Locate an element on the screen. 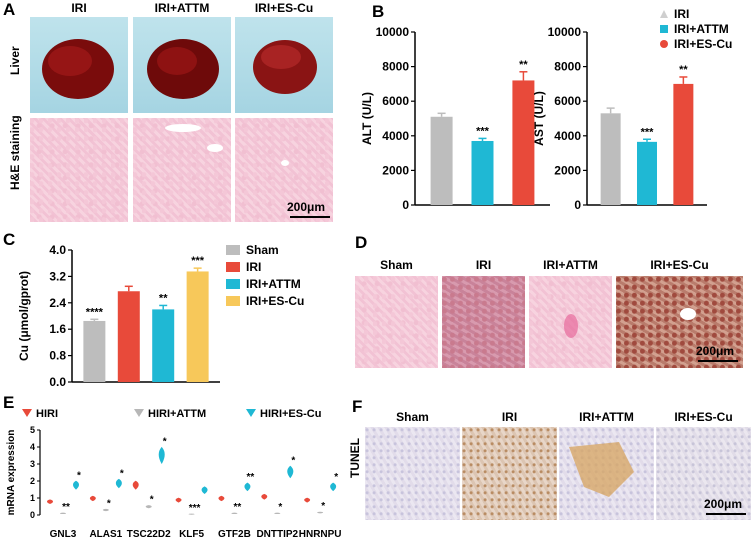 The height and width of the screenshot is (542, 756). y-tick-label: 4000 is located at coordinates (567, 136).